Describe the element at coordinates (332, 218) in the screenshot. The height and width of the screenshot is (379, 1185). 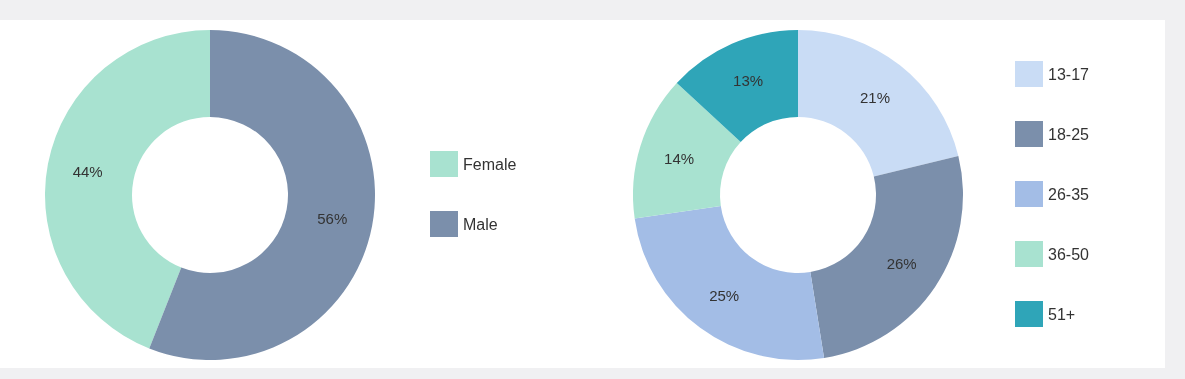
I see `data-label: 56%` at that location.